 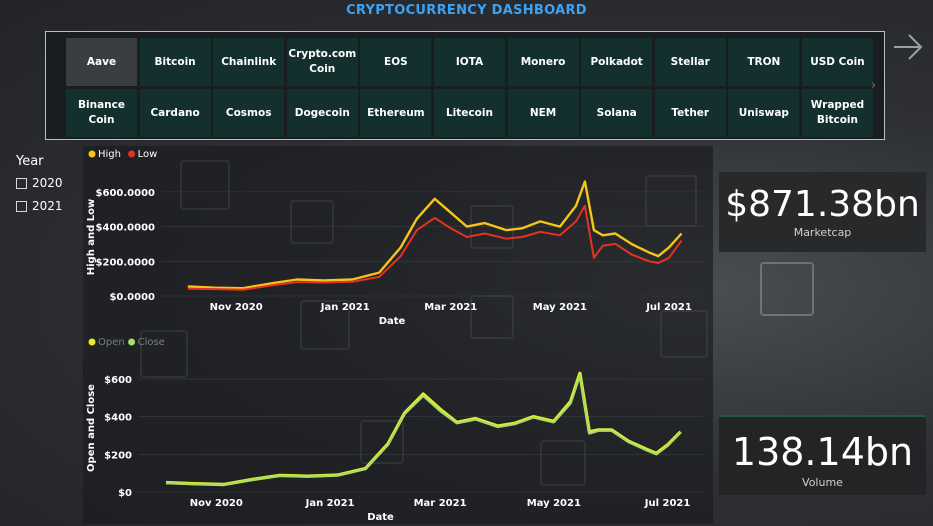 What do you see at coordinates (690, 113) in the screenshot?
I see `coin-button: Tether` at bounding box center [690, 113].